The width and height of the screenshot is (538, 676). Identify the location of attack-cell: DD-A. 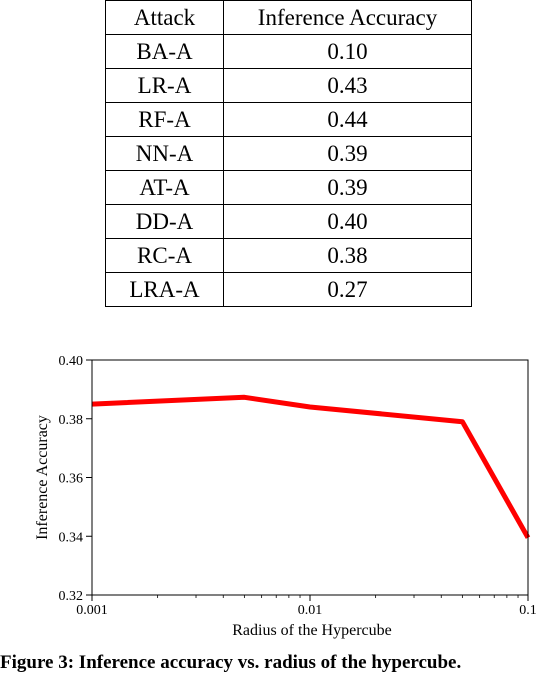
(164, 221).